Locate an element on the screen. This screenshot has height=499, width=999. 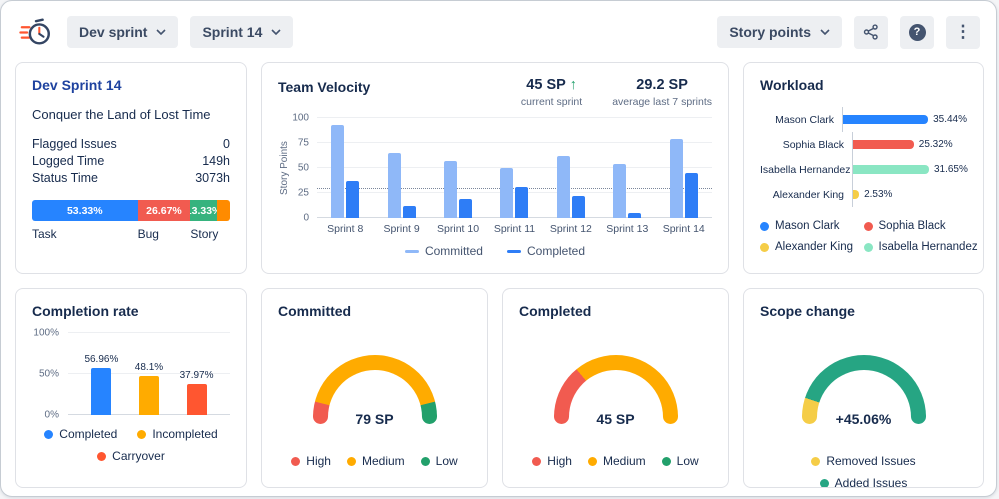
y-axis-tick: 0 is located at coordinates (306, 218).